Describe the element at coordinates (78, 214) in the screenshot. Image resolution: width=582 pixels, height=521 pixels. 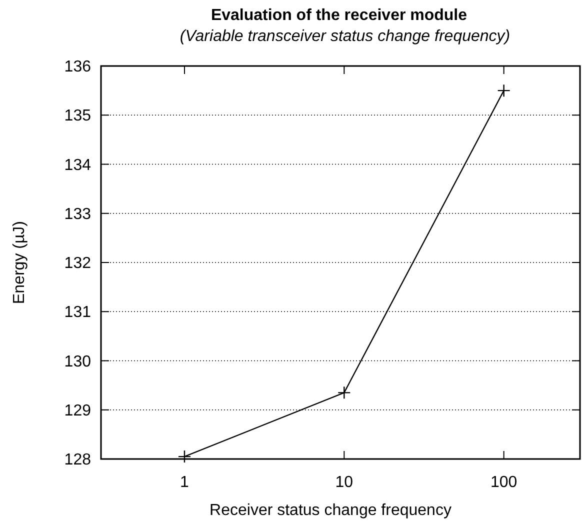
I see `y-tick-label: 133` at that location.